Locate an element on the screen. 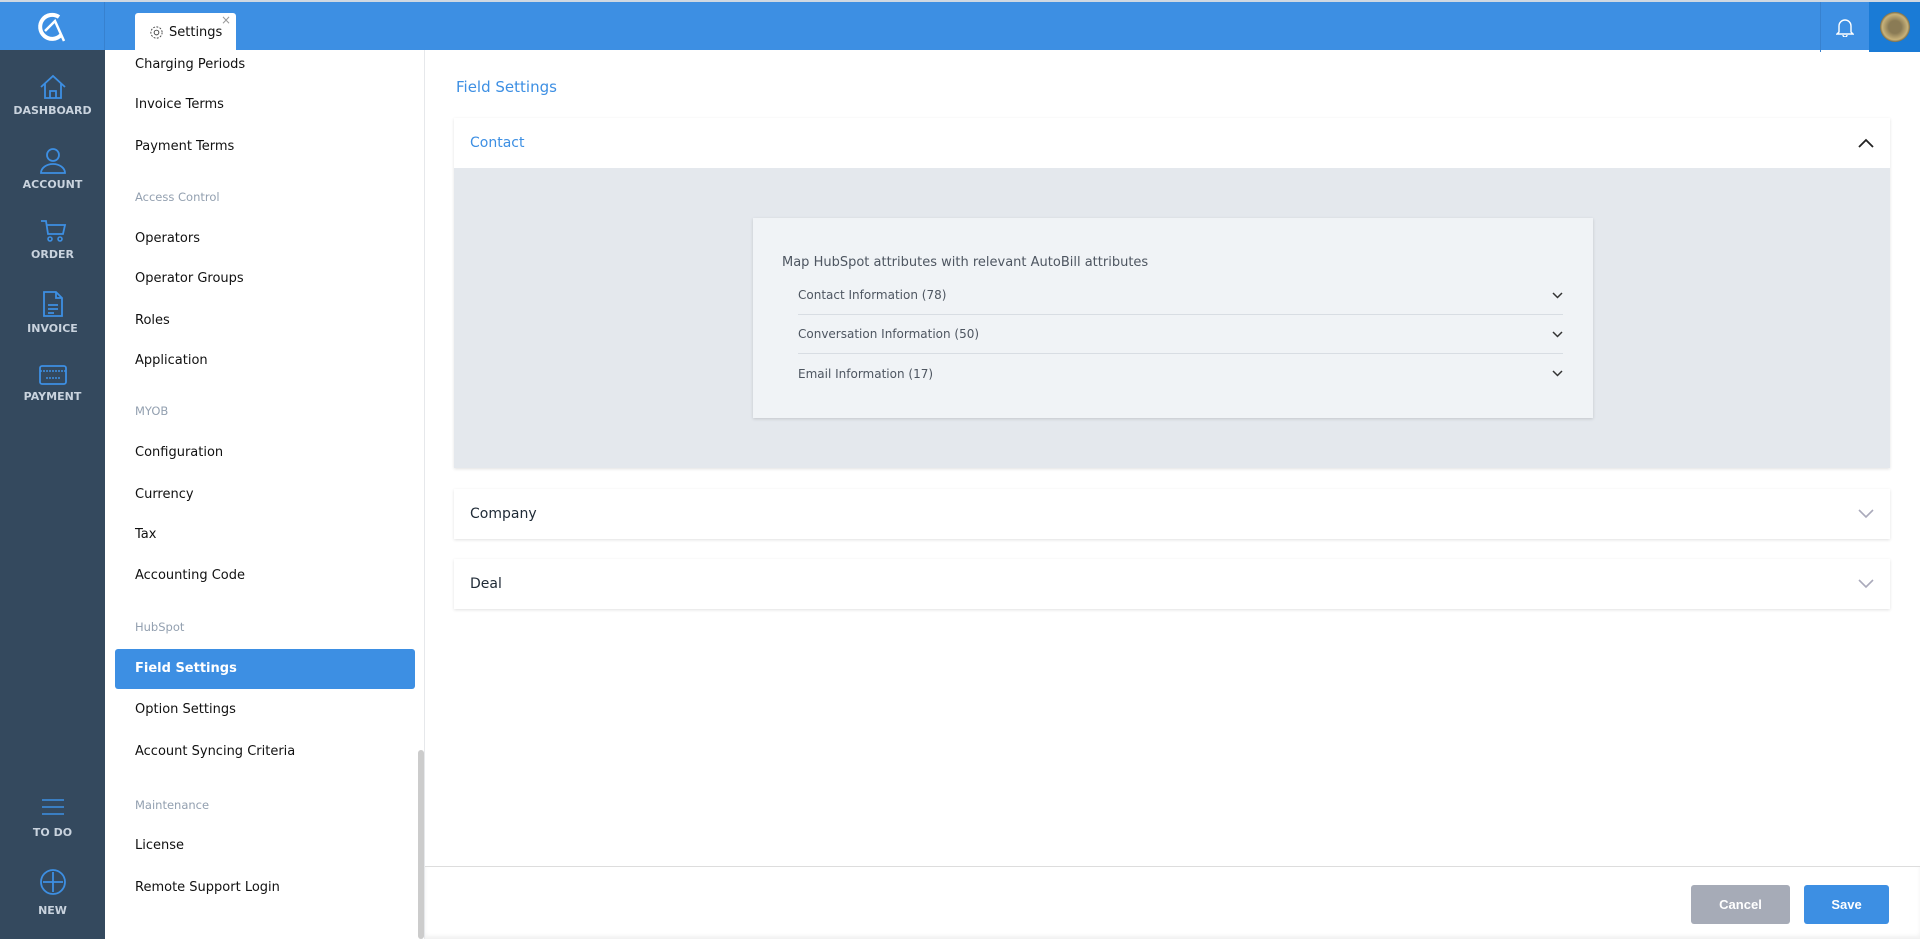 This screenshot has width=1920, height=939. sidebar-item-charging-periods: Charging Periods is located at coordinates (190, 64).